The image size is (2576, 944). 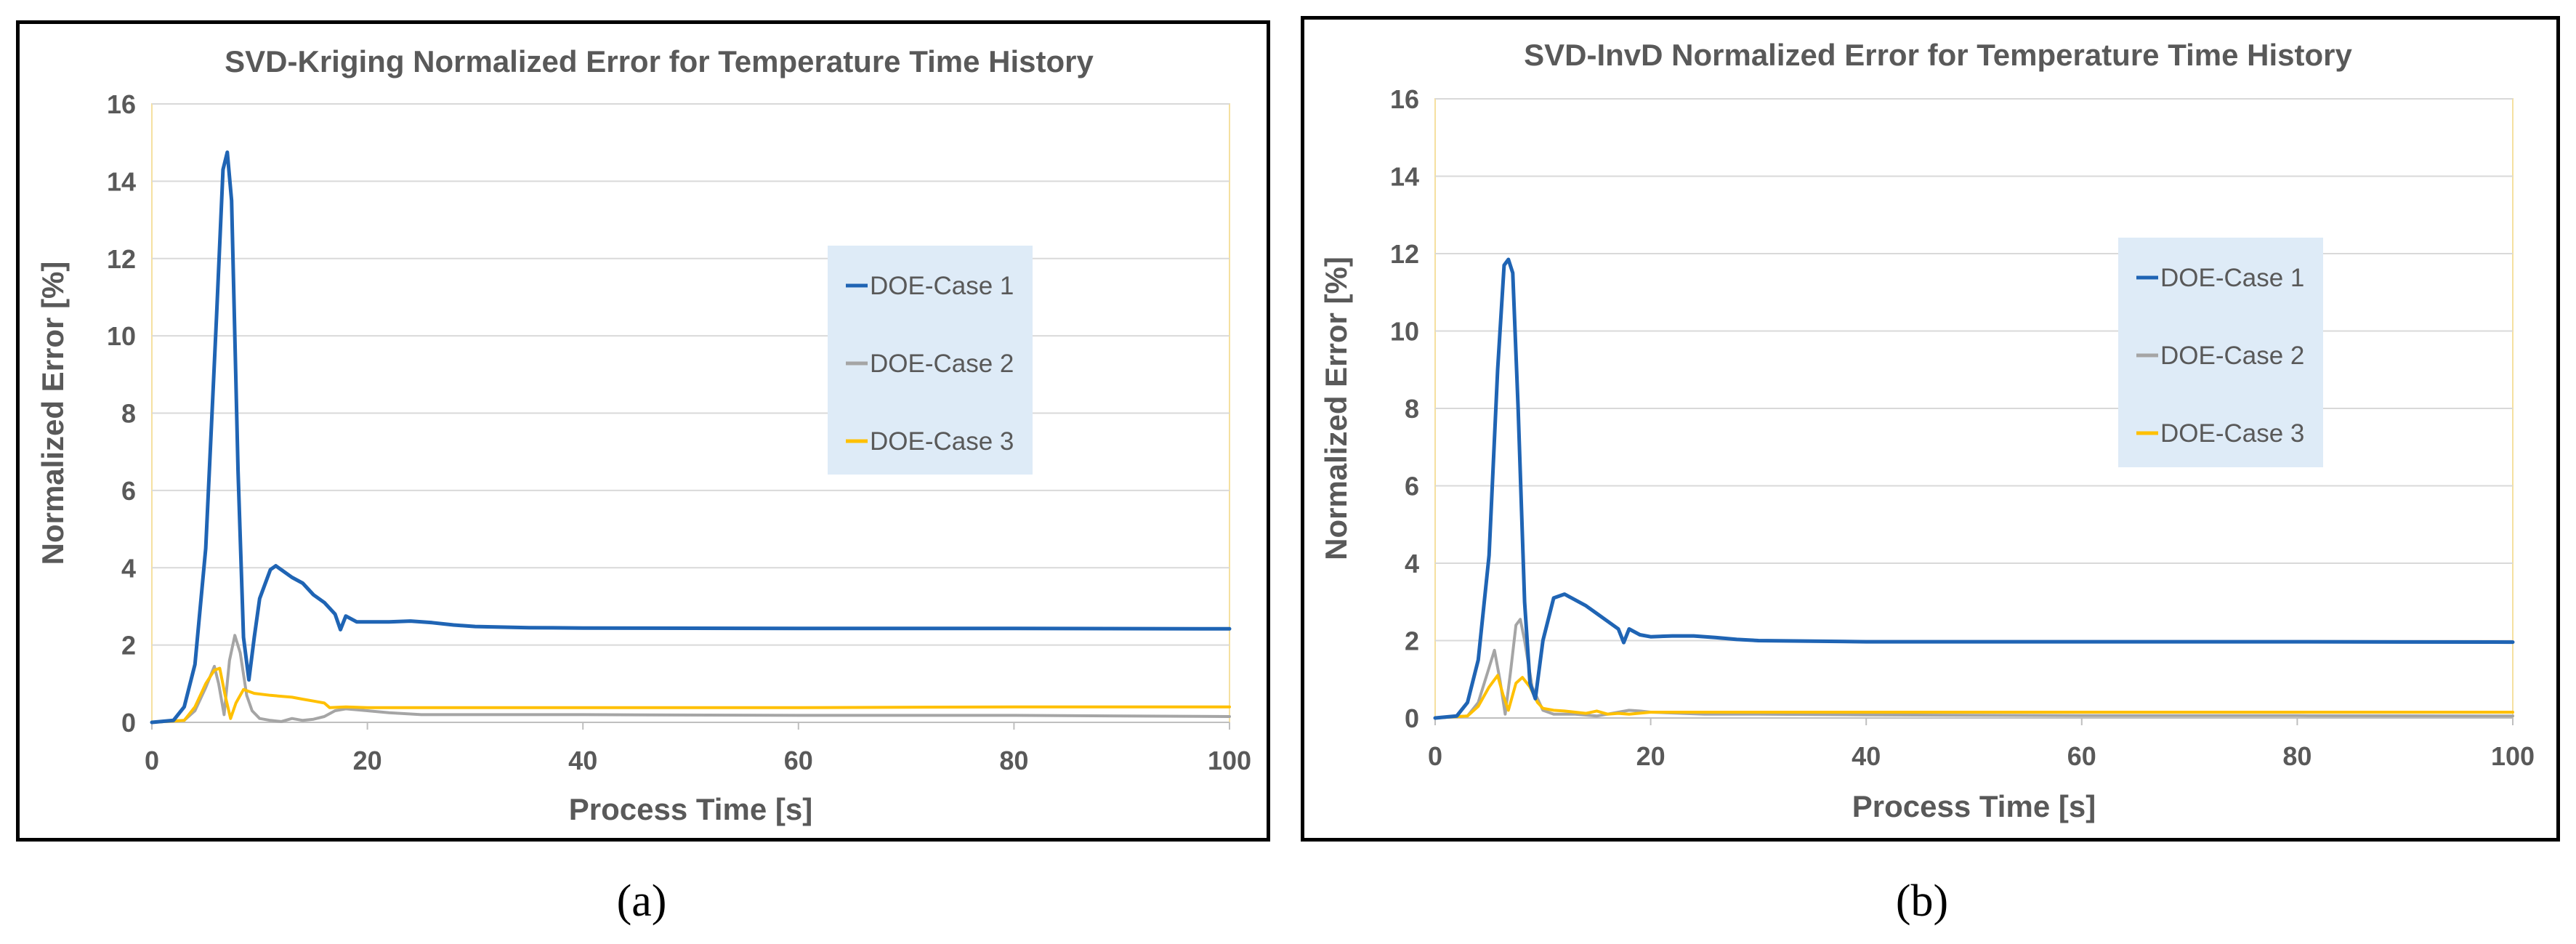 What do you see at coordinates (1412, 487) in the screenshot?
I see `chart-b-ytick-label: 6` at bounding box center [1412, 487].